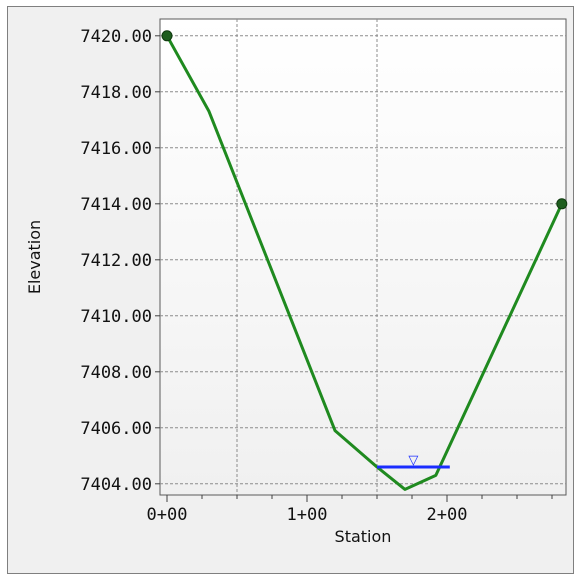 This screenshot has width=581, height=580. Describe the element at coordinates (363, 536) in the screenshot. I see `x-axis-title: Station` at that location.